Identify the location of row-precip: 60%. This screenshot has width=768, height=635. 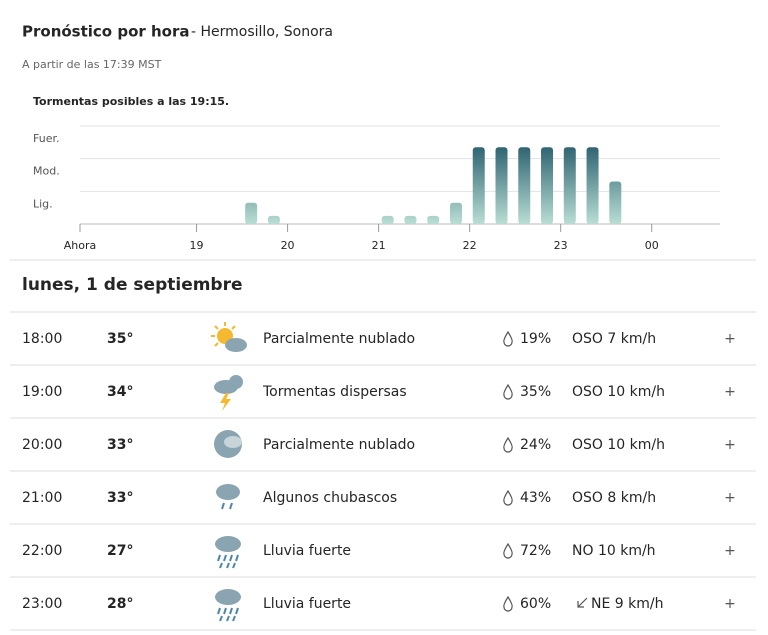
(535, 604).